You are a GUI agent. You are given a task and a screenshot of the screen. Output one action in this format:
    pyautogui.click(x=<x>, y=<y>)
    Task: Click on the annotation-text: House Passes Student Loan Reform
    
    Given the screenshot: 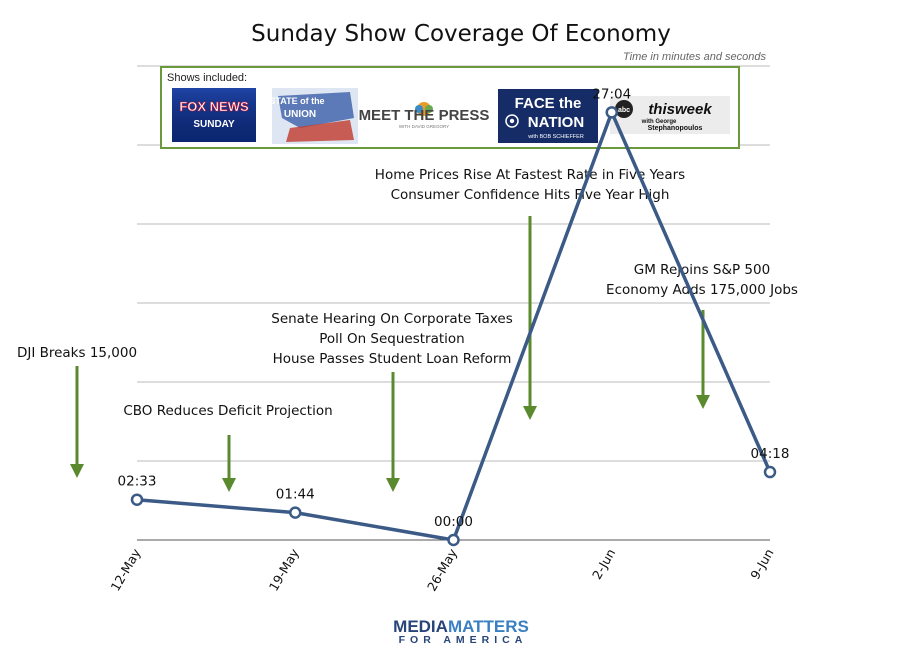 What is the action you would take?
    pyautogui.click(x=392, y=359)
    